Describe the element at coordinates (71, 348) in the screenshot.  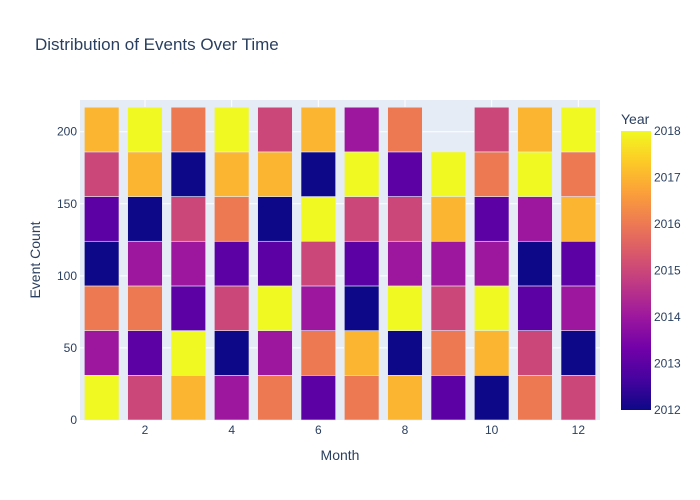
I see `y-tick-label: 50` at that location.